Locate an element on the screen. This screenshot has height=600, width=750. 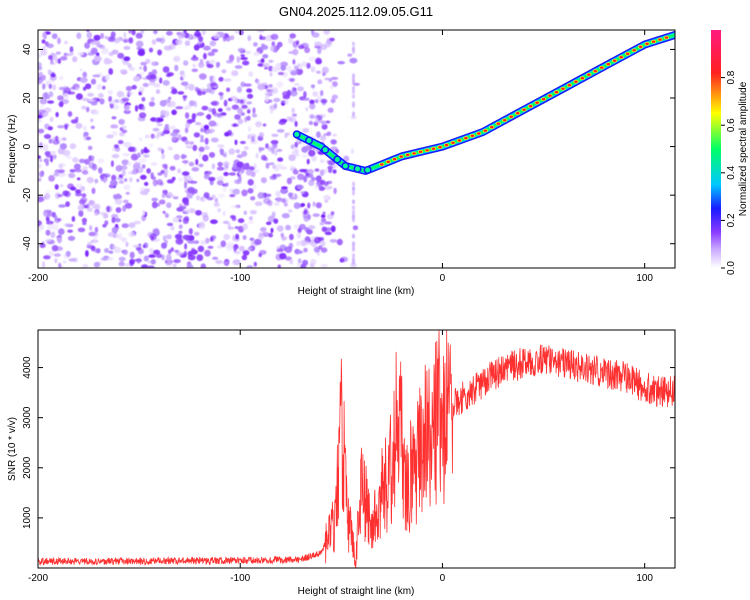
spectrogram-y-tick-label: -40 is located at coordinates (27, 243).